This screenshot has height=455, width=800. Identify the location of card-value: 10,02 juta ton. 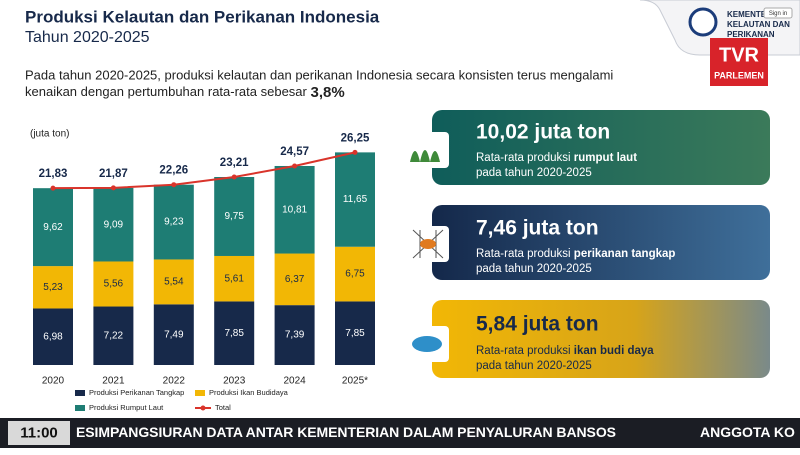
(543, 132).